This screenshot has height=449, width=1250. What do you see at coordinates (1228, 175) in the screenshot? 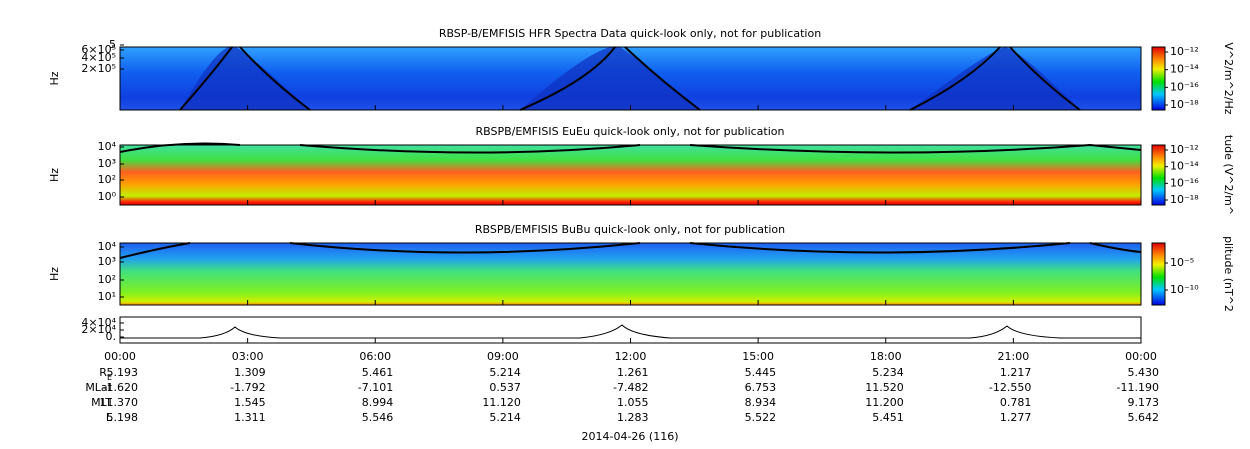
I see `colorbar-label: tude (V^2/m^` at bounding box center [1228, 175].